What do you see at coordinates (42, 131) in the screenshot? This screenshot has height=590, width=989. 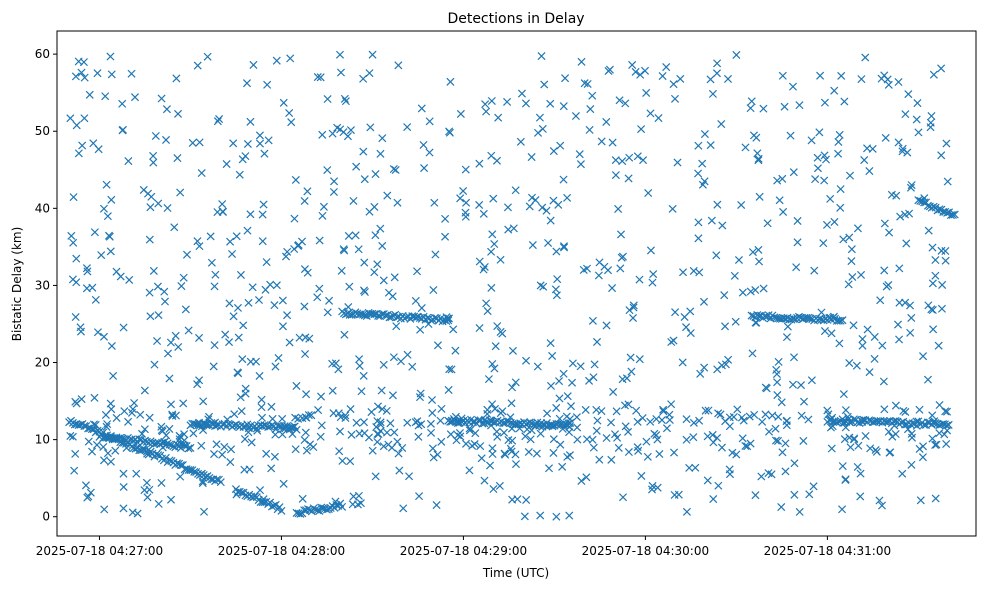 I see `y-tick-label: 50` at bounding box center [42, 131].